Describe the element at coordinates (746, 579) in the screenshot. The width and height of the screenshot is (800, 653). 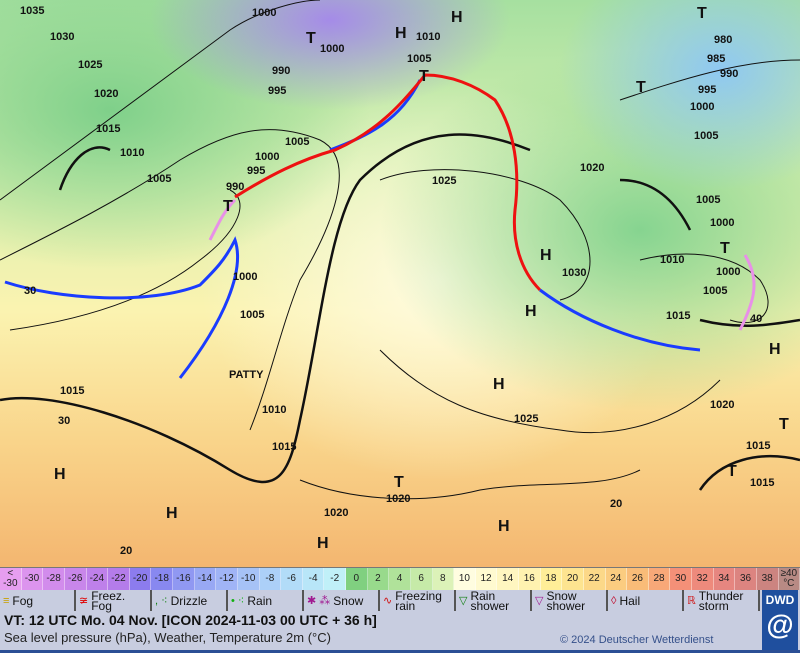
I see `scale-cell: 36` at that location.